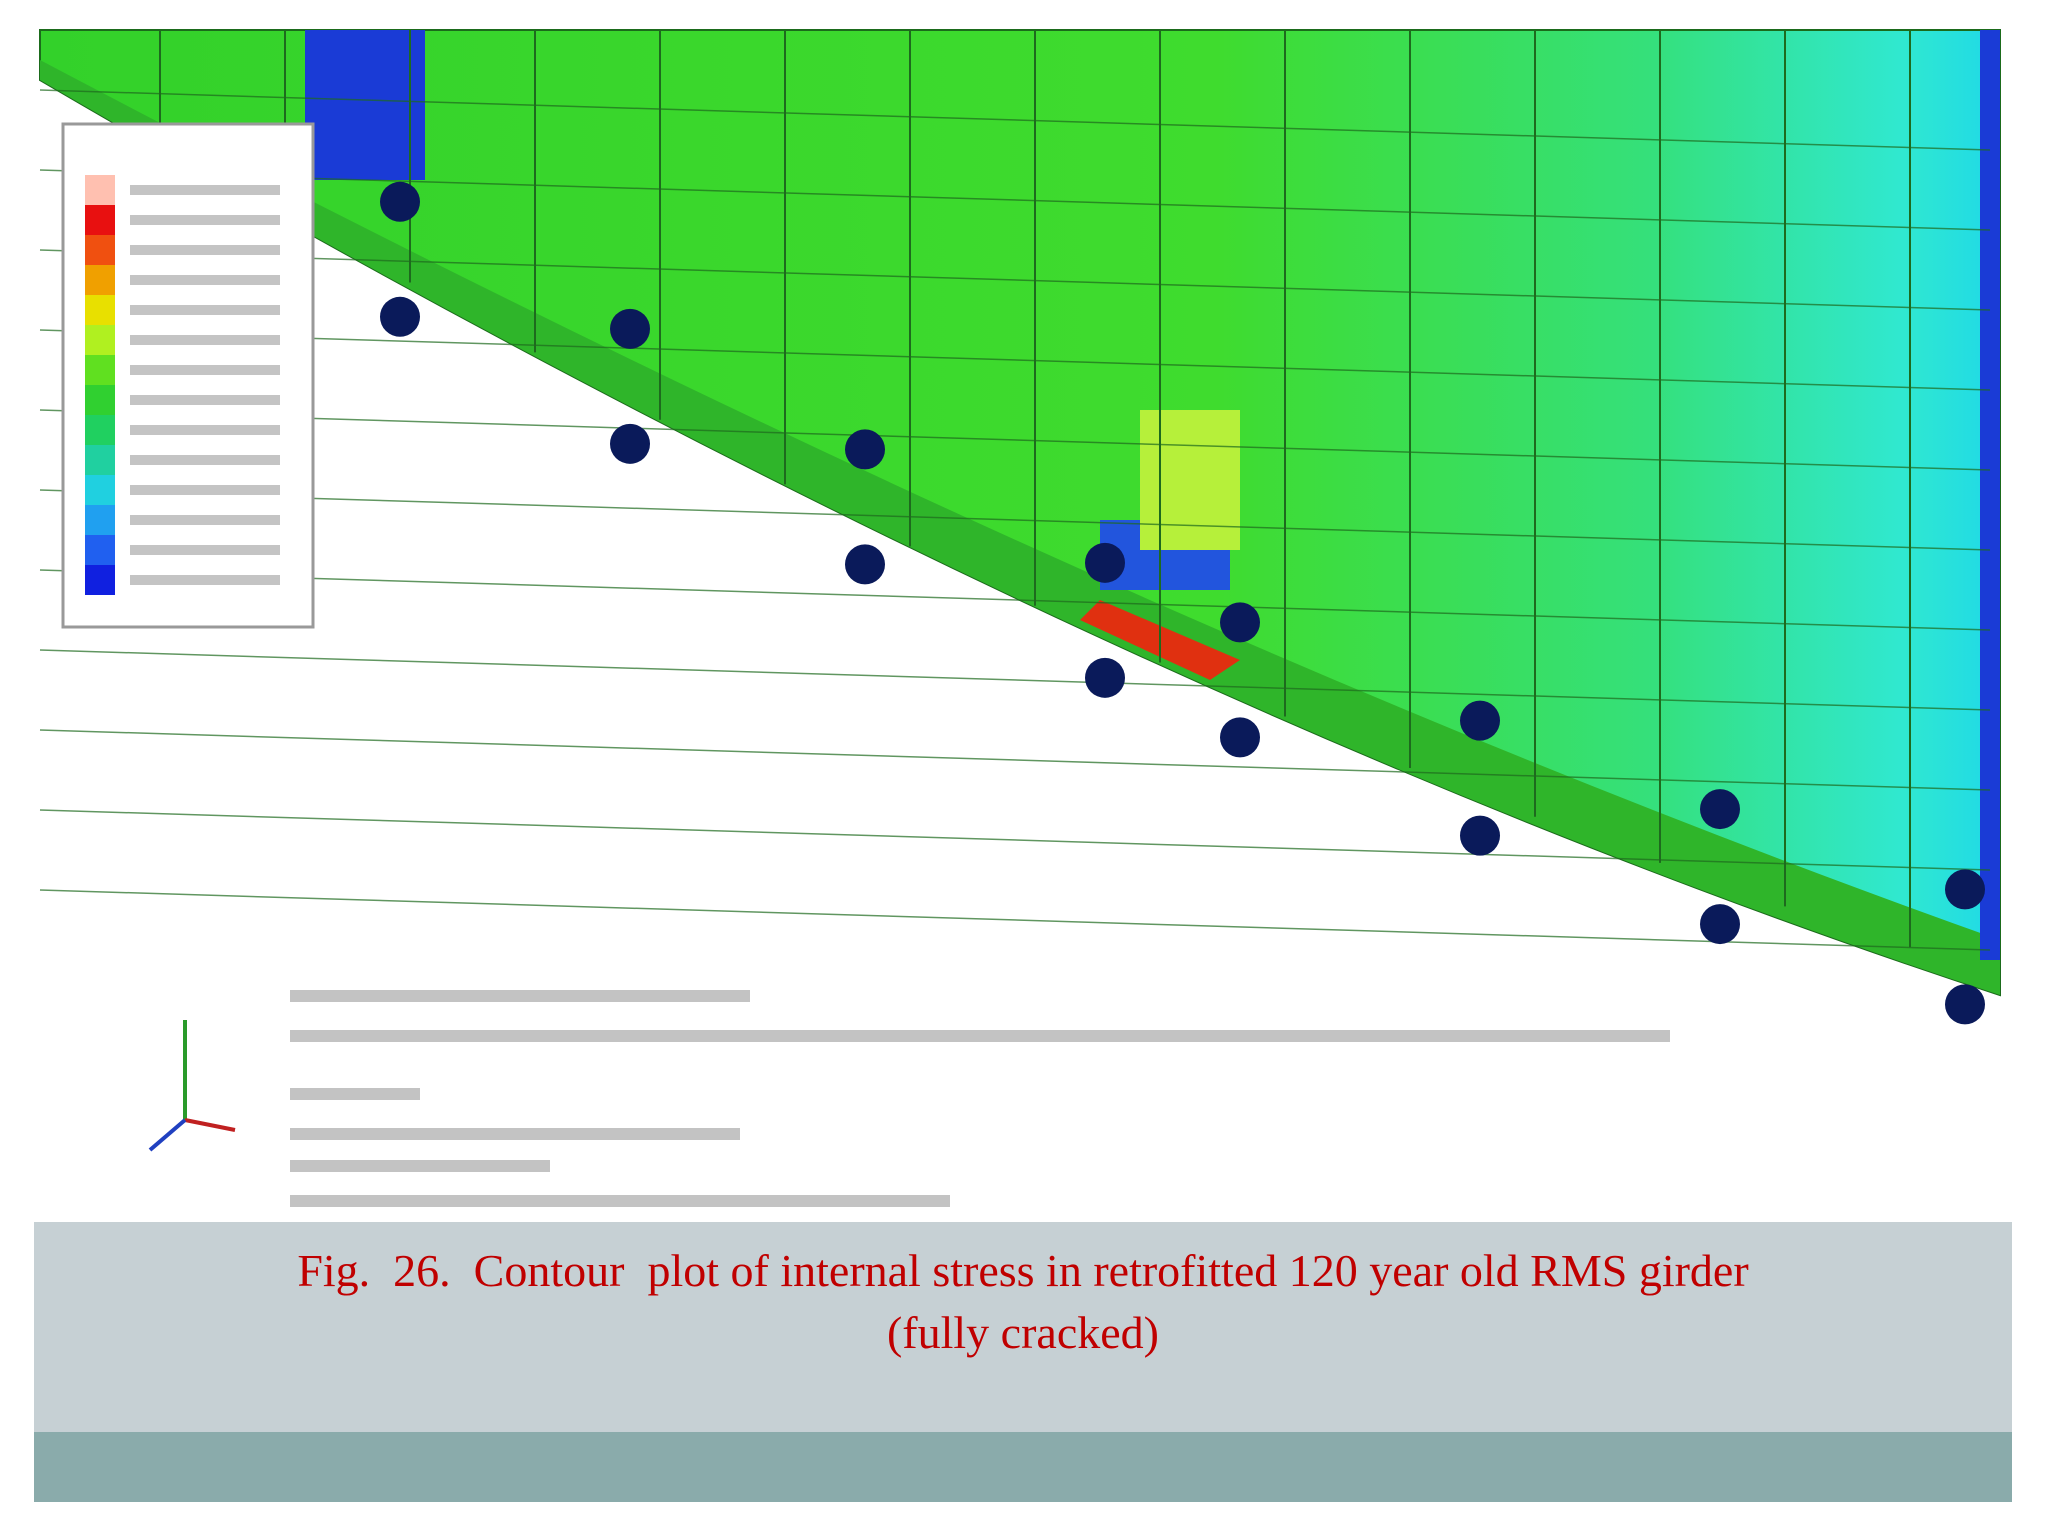  What do you see at coordinates (1023, 1467) in the screenshot?
I see `footer-band` at bounding box center [1023, 1467].